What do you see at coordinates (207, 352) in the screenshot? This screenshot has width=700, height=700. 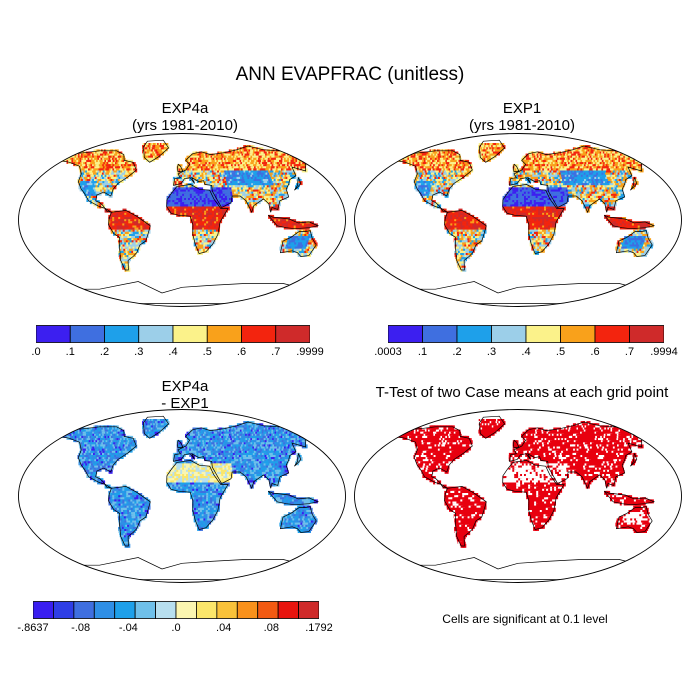 I see `colorbar-exp4a-tick-5: .5` at bounding box center [207, 352].